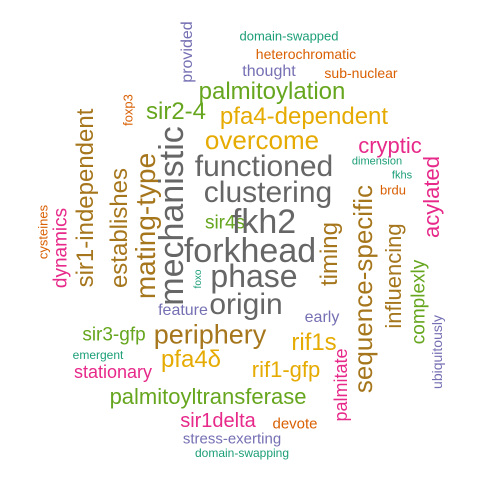 This screenshot has height=500, width=500. I want to click on word-stress-exerting: stress-exerting, so click(232, 439).